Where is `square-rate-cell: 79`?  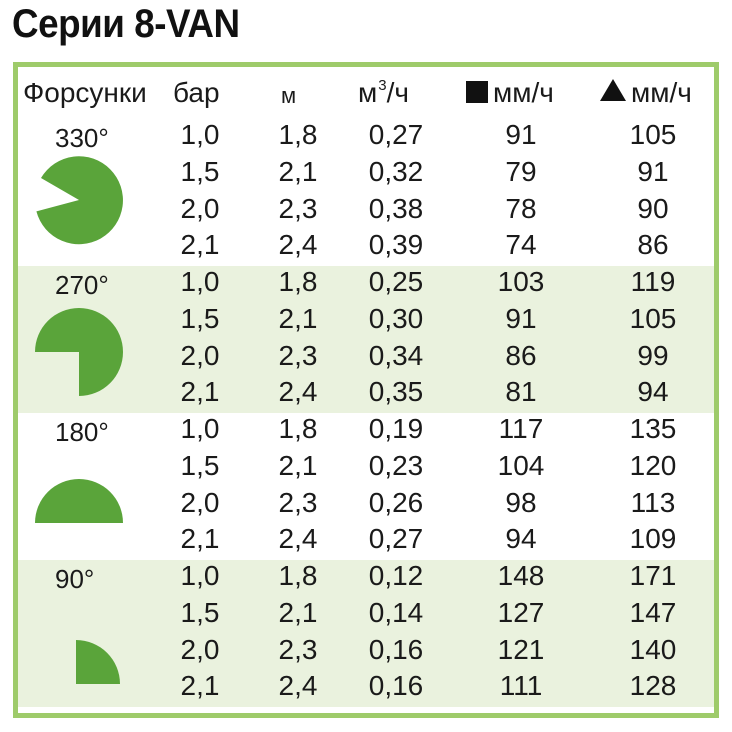
square-rate-cell: 79 is located at coordinates (521, 171).